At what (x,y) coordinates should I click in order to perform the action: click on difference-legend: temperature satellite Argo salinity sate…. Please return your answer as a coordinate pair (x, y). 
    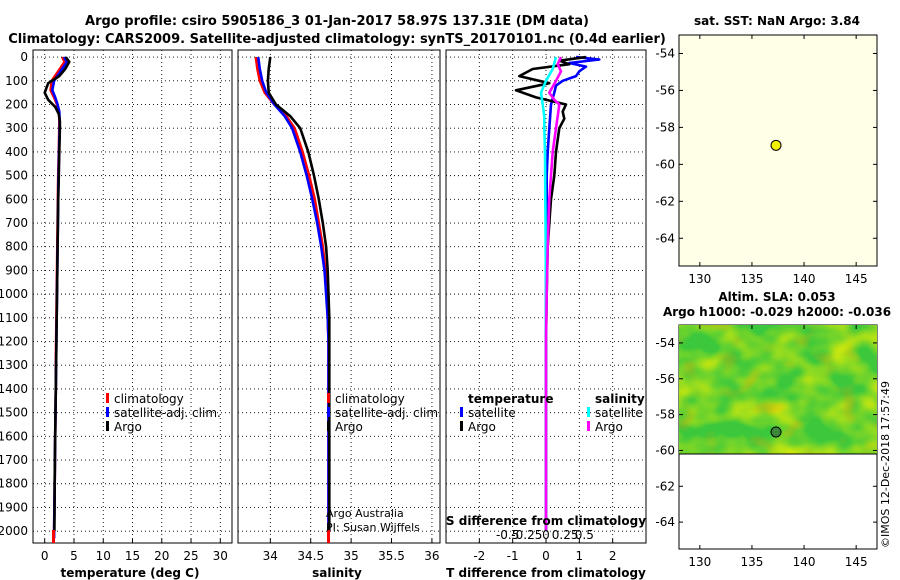
    Looking at the image, I should click on (552, 413).